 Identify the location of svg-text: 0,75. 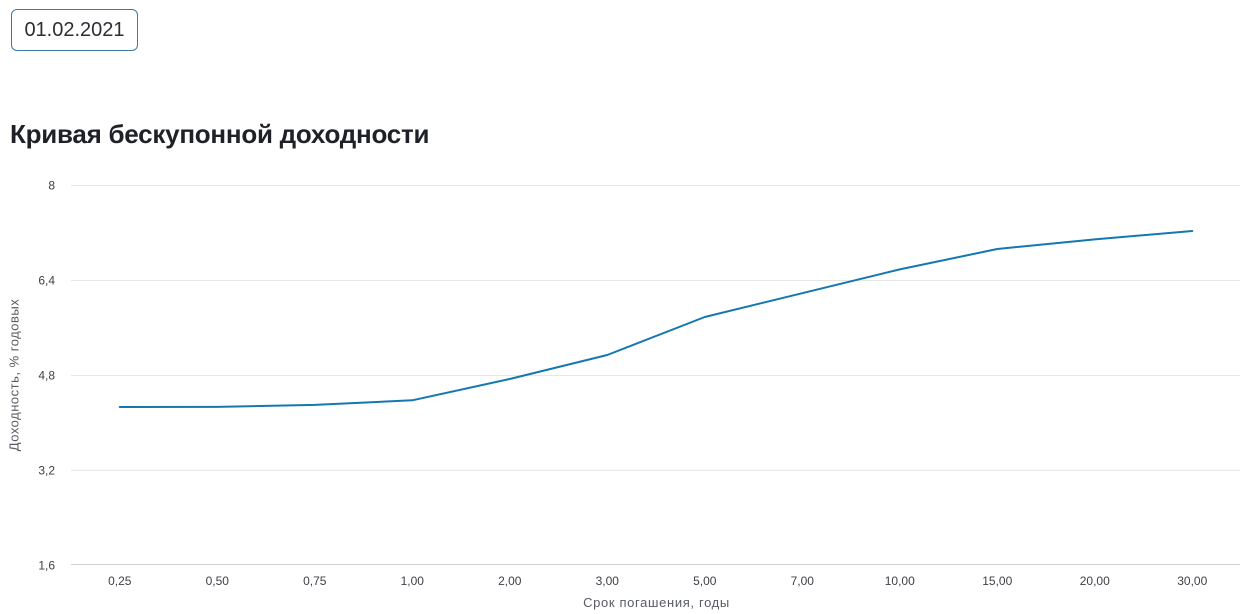
(315, 581).